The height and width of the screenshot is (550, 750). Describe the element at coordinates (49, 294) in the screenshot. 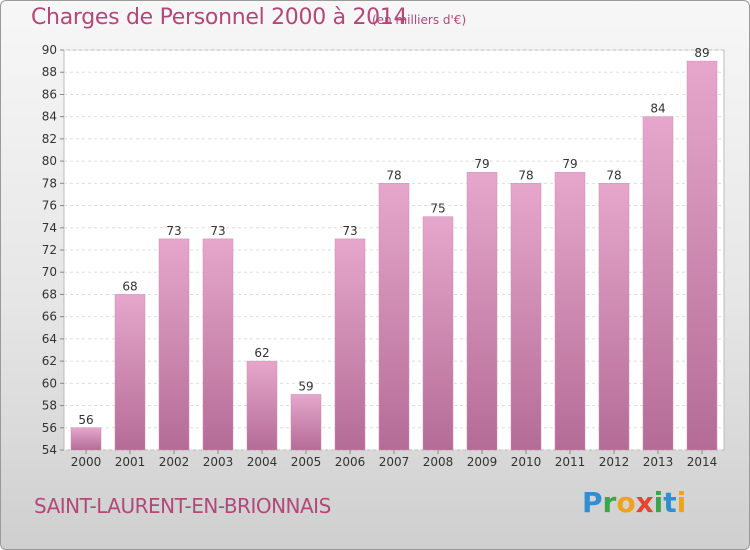

I see `y-tick-label: 68` at that location.